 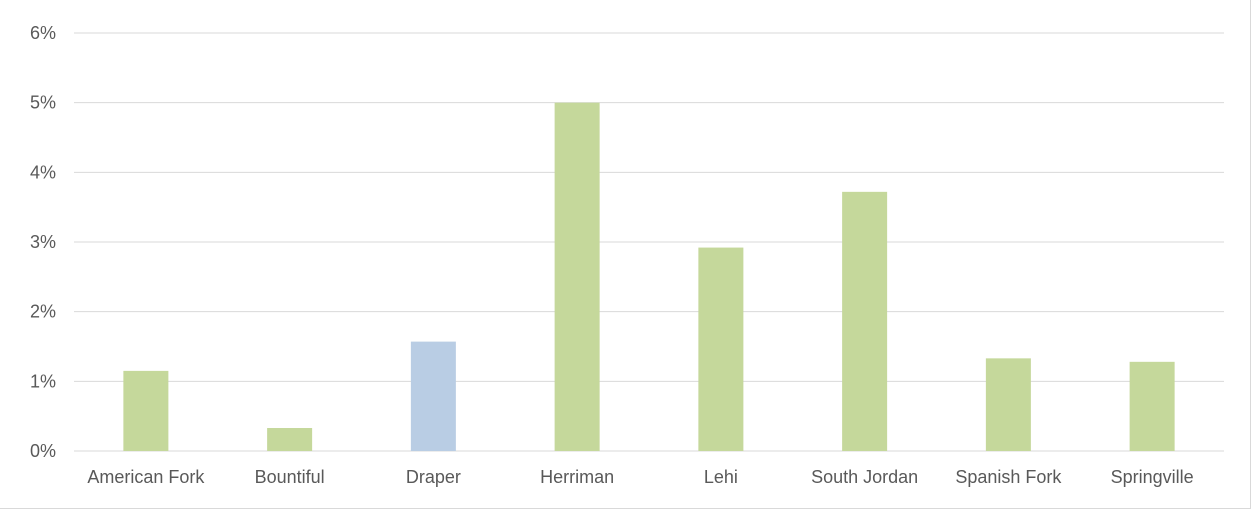 I want to click on x-tick-label: South Jordan, so click(x=864, y=477).